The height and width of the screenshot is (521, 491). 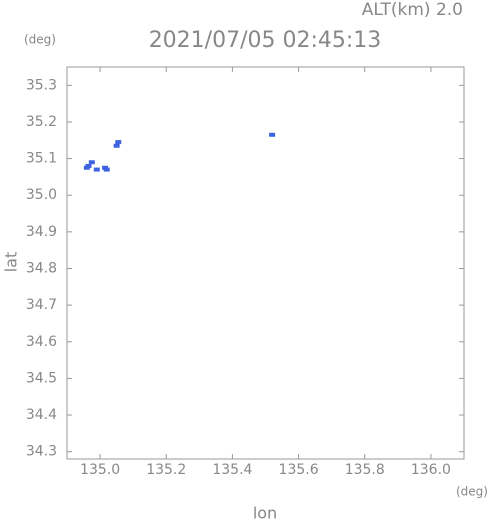 What do you see at coordinates (41, 159) in the screenshot?
I see `y-tick-label: 35.1` at bounding box center [41, 159].